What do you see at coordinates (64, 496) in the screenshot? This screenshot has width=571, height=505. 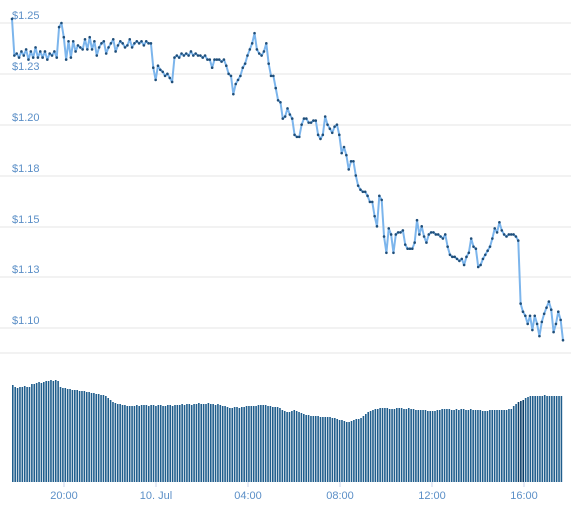 I see `x-tick-label: 20:00` at bounding box center [64, 496].